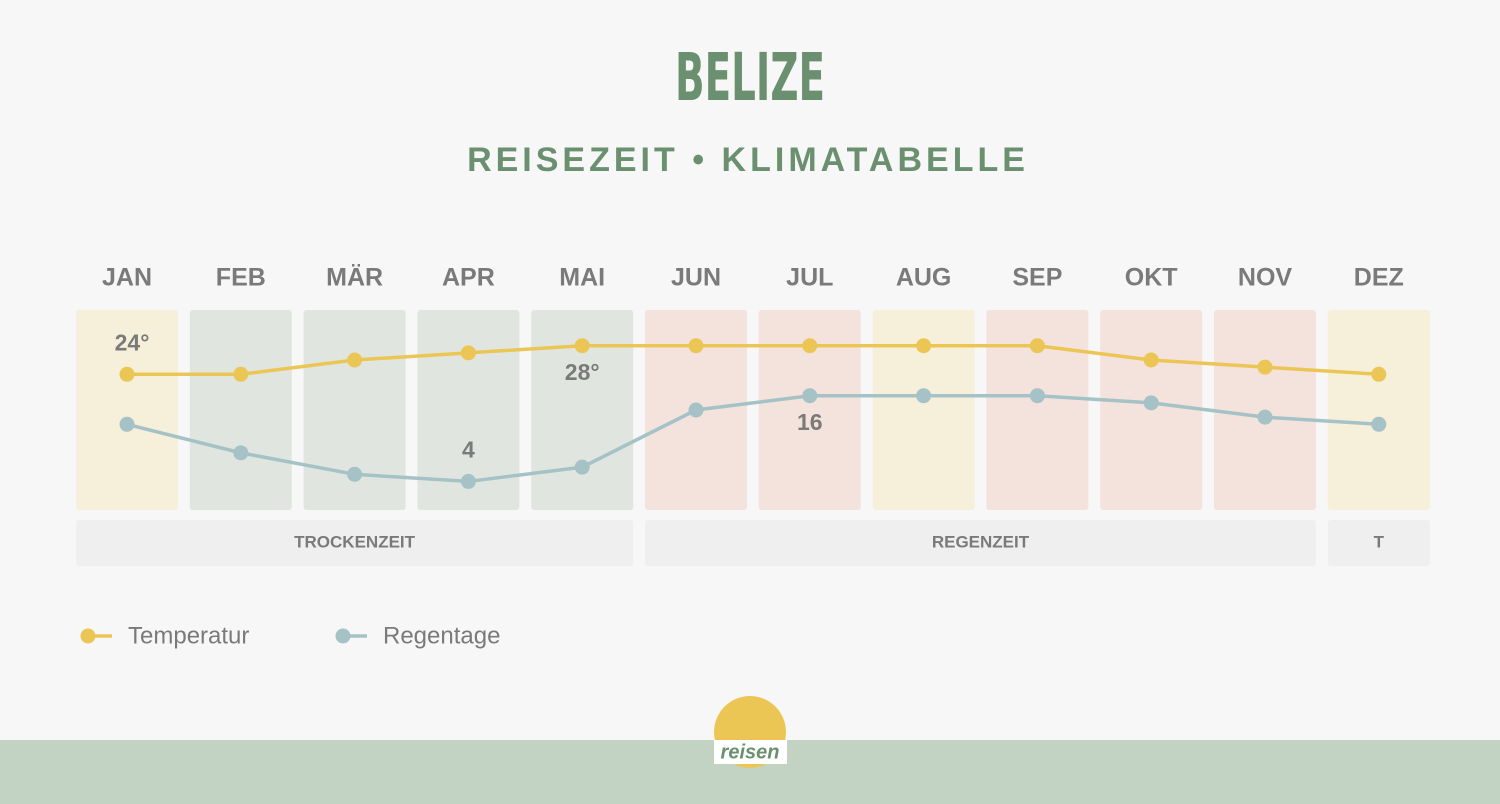  Describe the element at coordinates (132, 342) in the screenshot. I see `data-label: 24°` at that location.